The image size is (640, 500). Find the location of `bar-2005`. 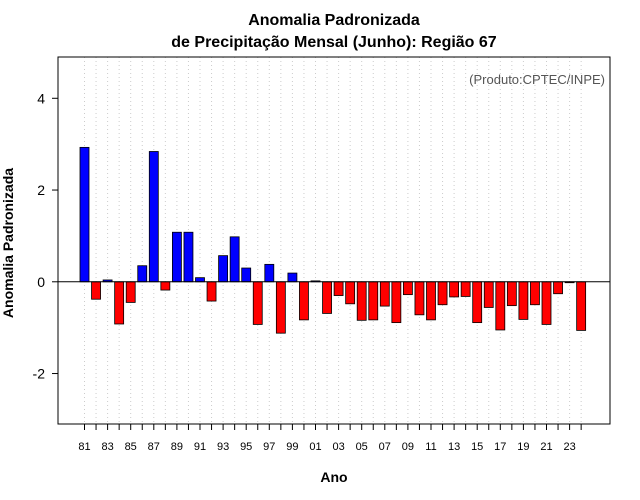

bar-2005 is located at coordinates (361, 301).